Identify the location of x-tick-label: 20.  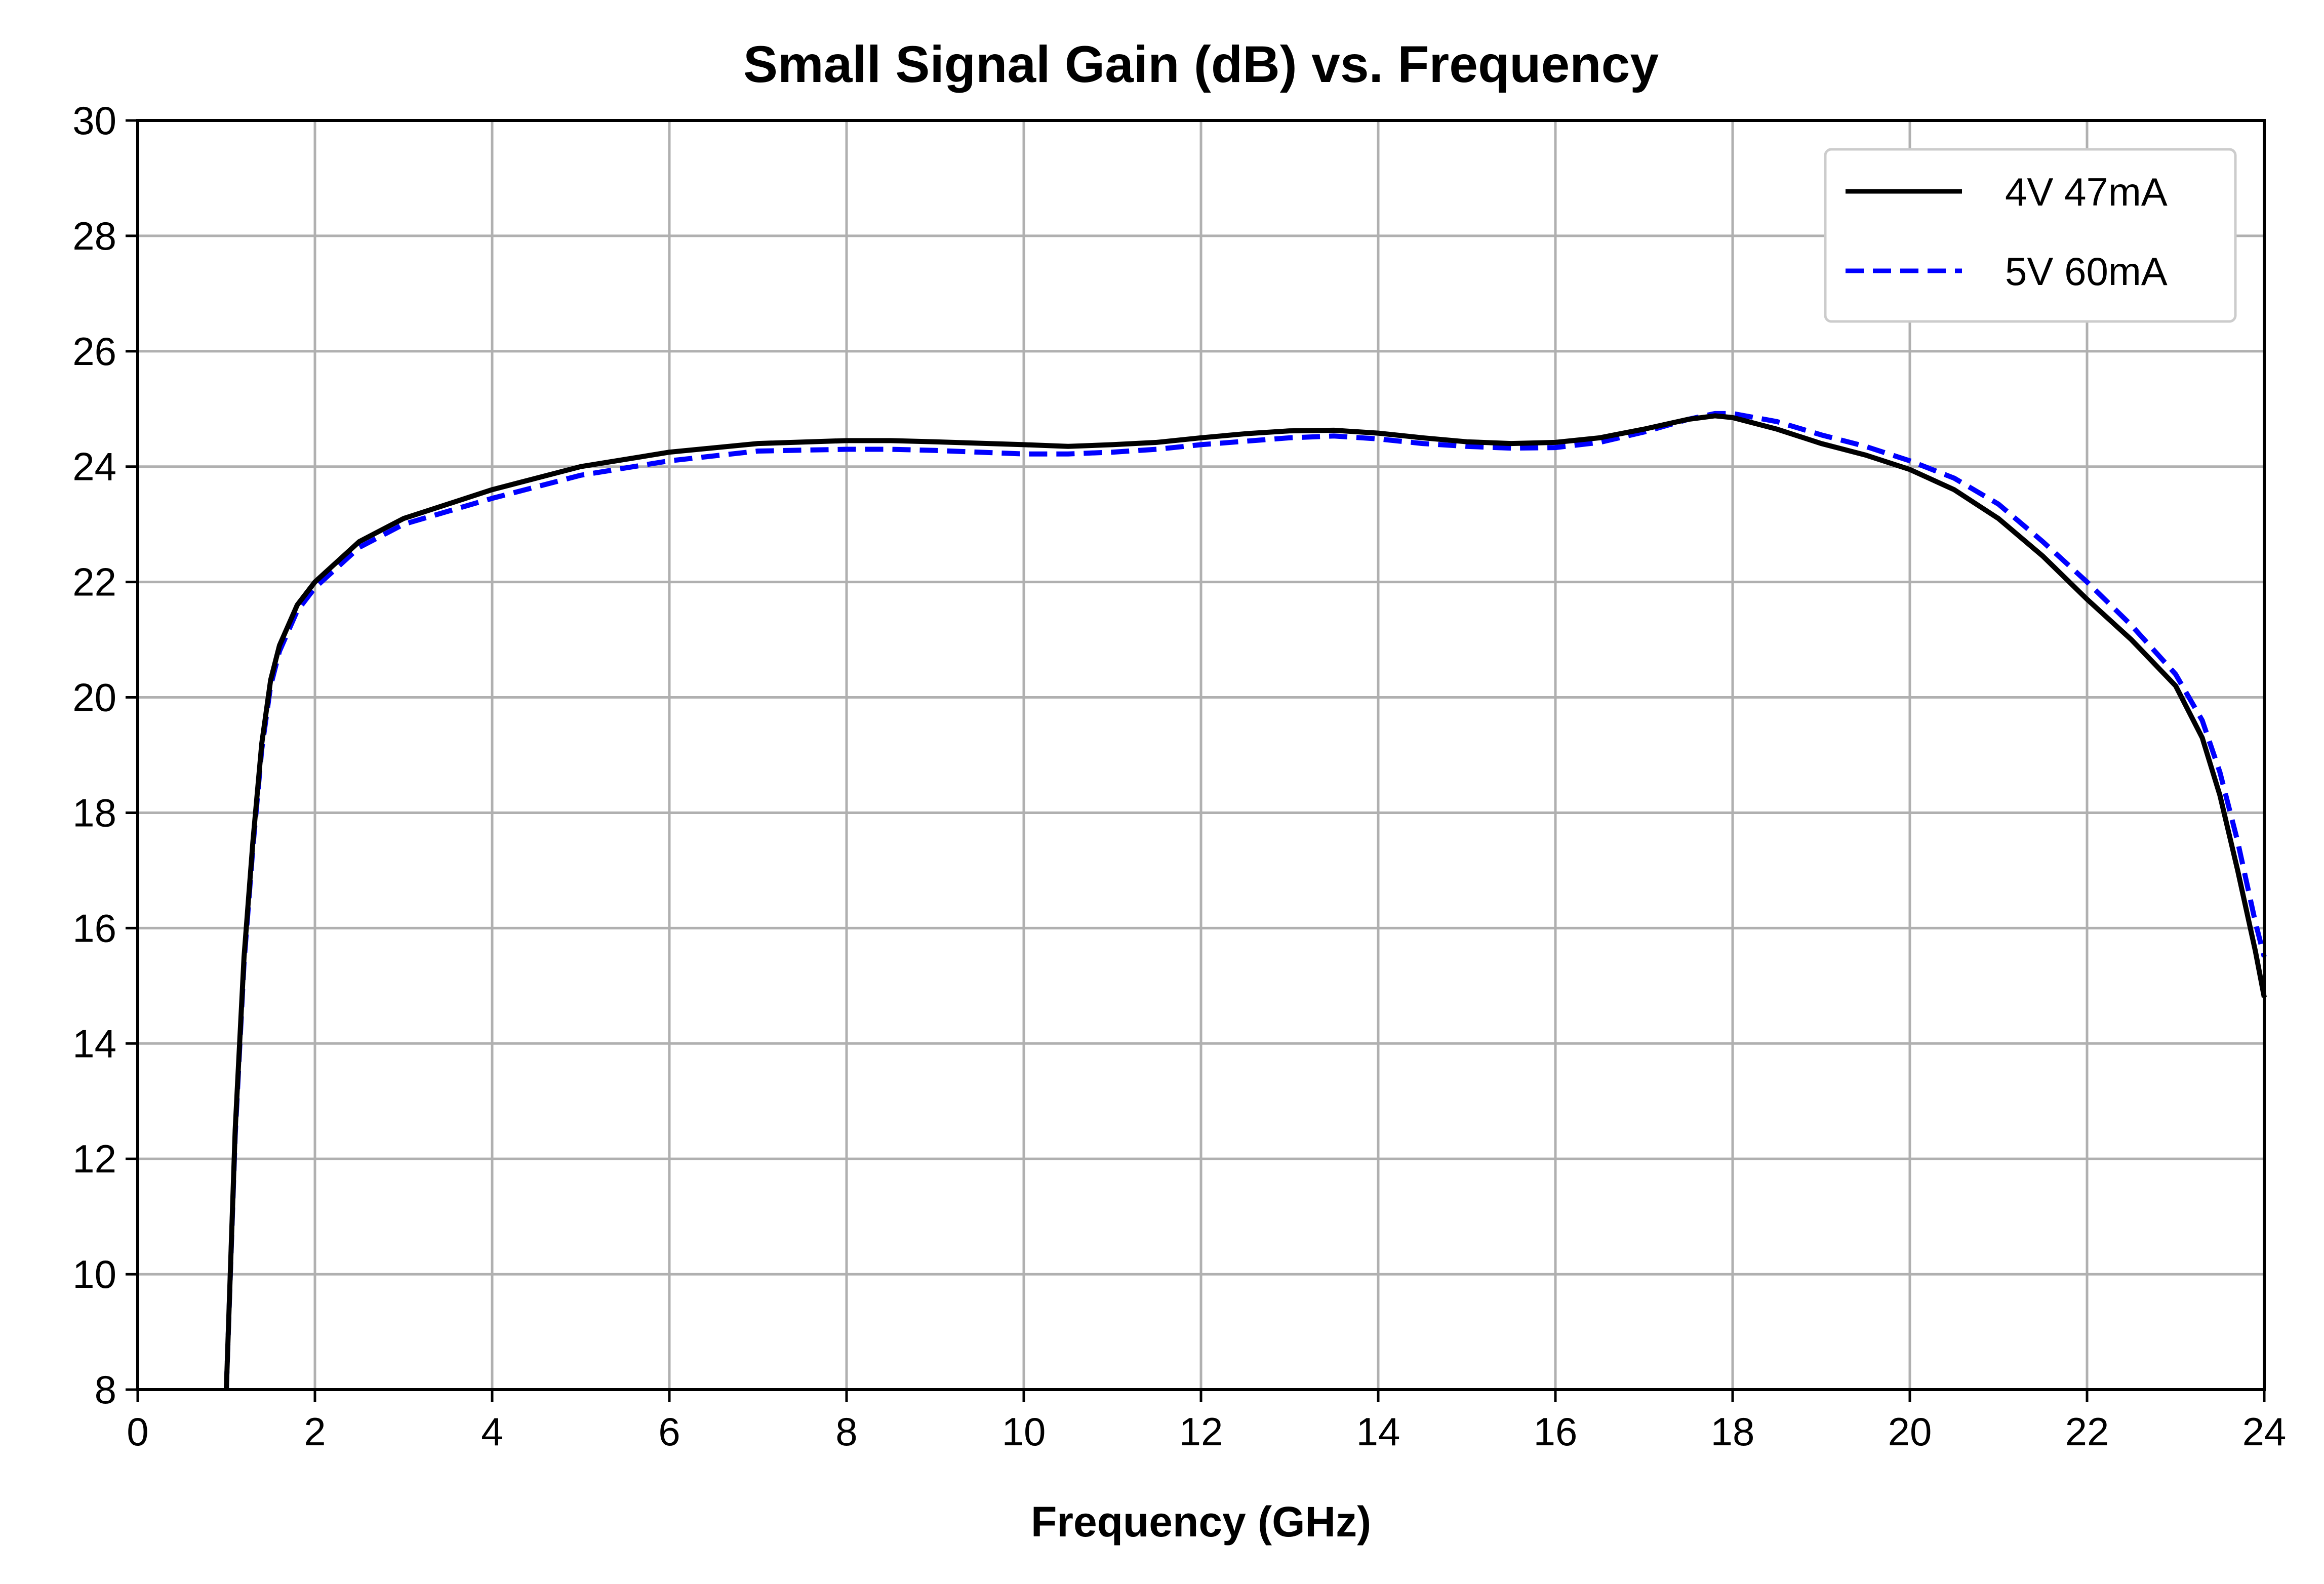
(1910, 1431).